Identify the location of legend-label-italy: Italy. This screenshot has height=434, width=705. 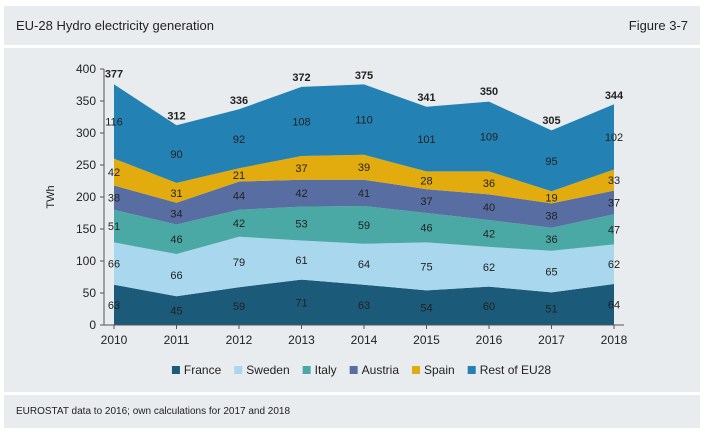
(326, 370).